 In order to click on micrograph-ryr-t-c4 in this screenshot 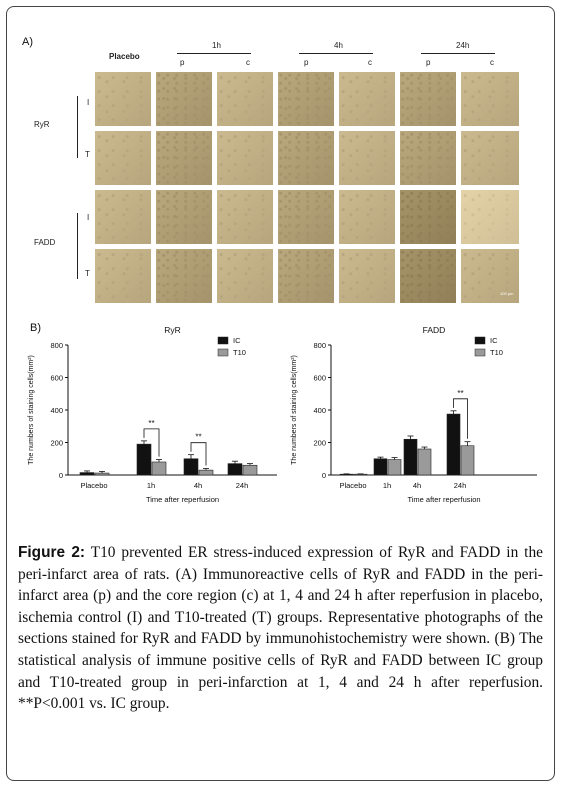, I will do `click(367, 158)`.